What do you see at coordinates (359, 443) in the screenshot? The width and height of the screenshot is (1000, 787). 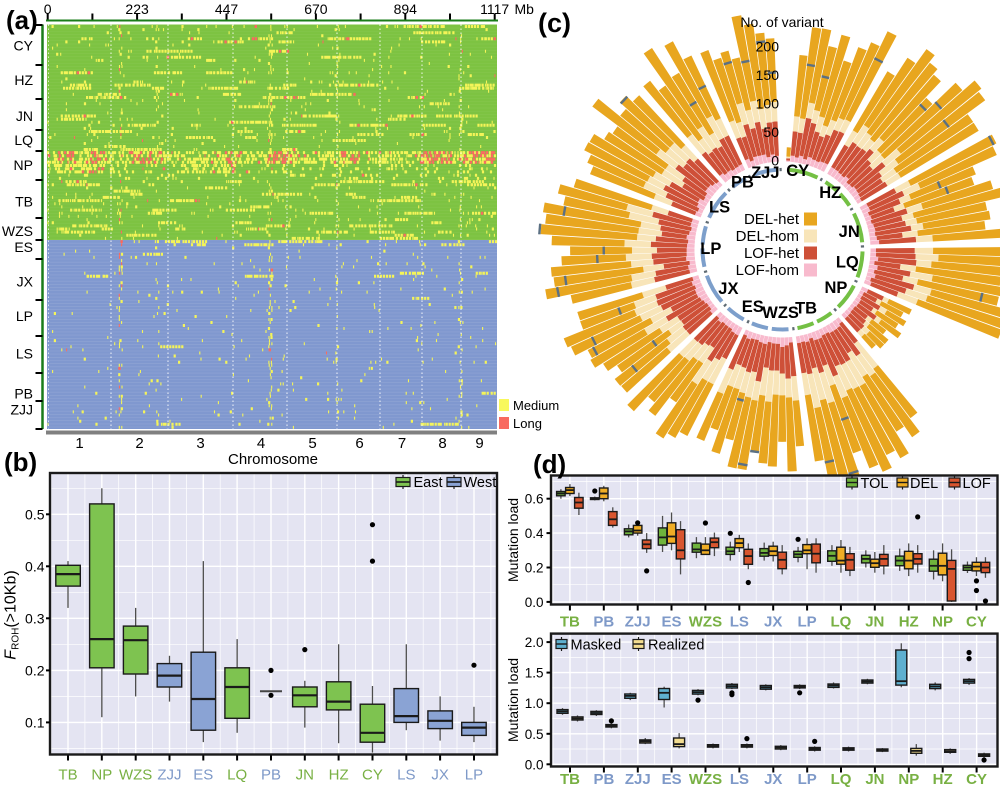 I see `svg-text: 6` at bounding box center [359, 443].